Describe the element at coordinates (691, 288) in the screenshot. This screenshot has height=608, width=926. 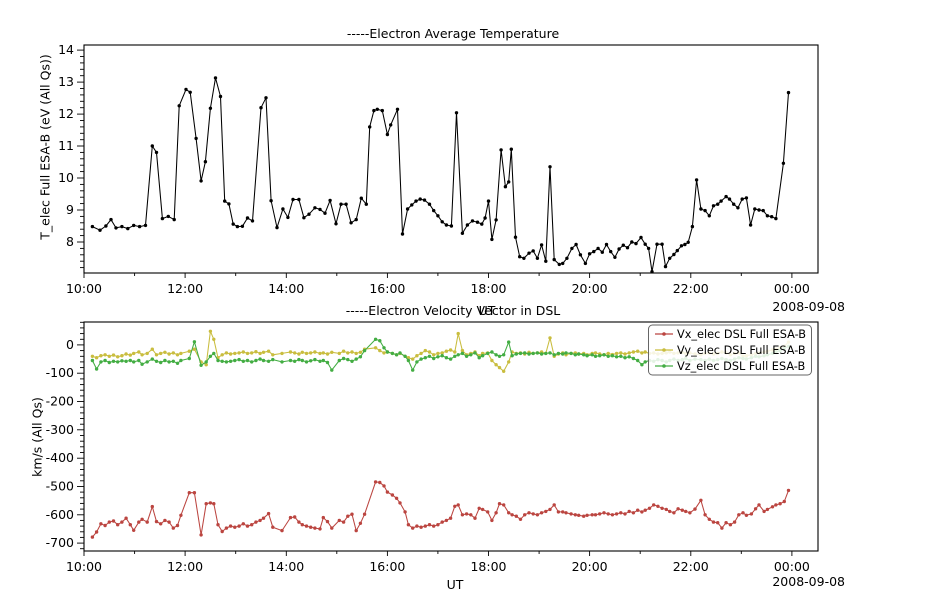
I see `x-tick-label: 22:00` at that location.